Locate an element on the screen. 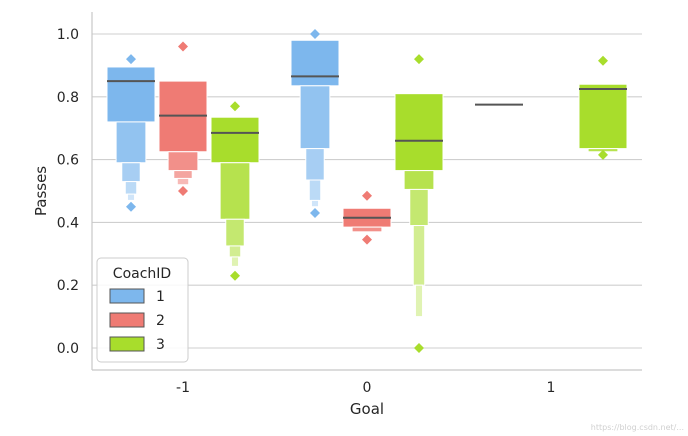 Image resolution: width=688 pixels, height=436 pixels. legend-label: 2 is located at coordinates (160, 321).